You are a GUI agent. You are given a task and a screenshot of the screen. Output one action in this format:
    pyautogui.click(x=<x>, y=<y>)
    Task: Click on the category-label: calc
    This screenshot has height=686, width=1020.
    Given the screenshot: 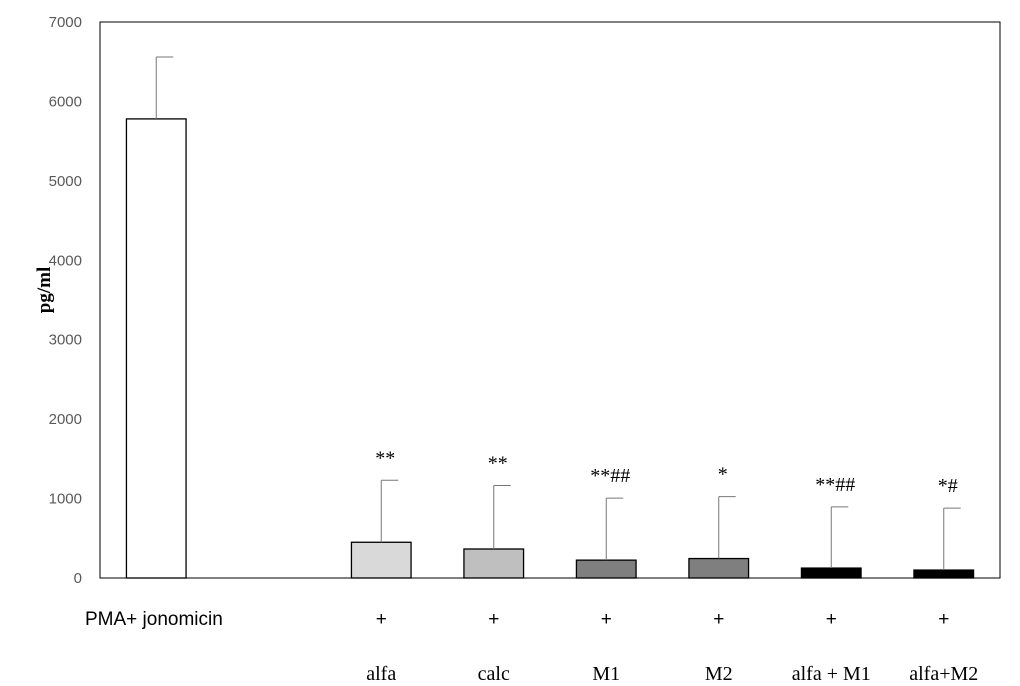 What is the action you would take?
    pyautogui.click(x=494, y=674)
    